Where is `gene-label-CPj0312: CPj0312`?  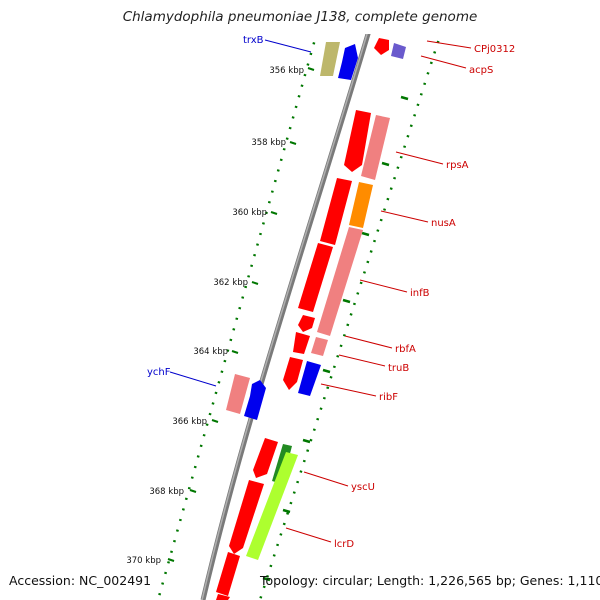
gene-label-CPj0312: CPj0312 is located at coordinates (494, 49).